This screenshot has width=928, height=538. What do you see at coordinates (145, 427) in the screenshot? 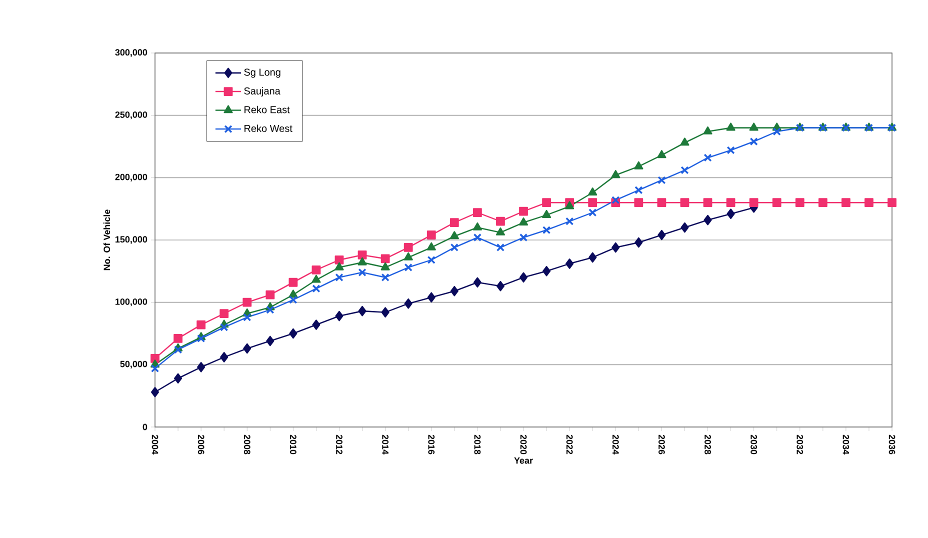
I see `y-tick-label: 0` at bounding box center [145, 427].